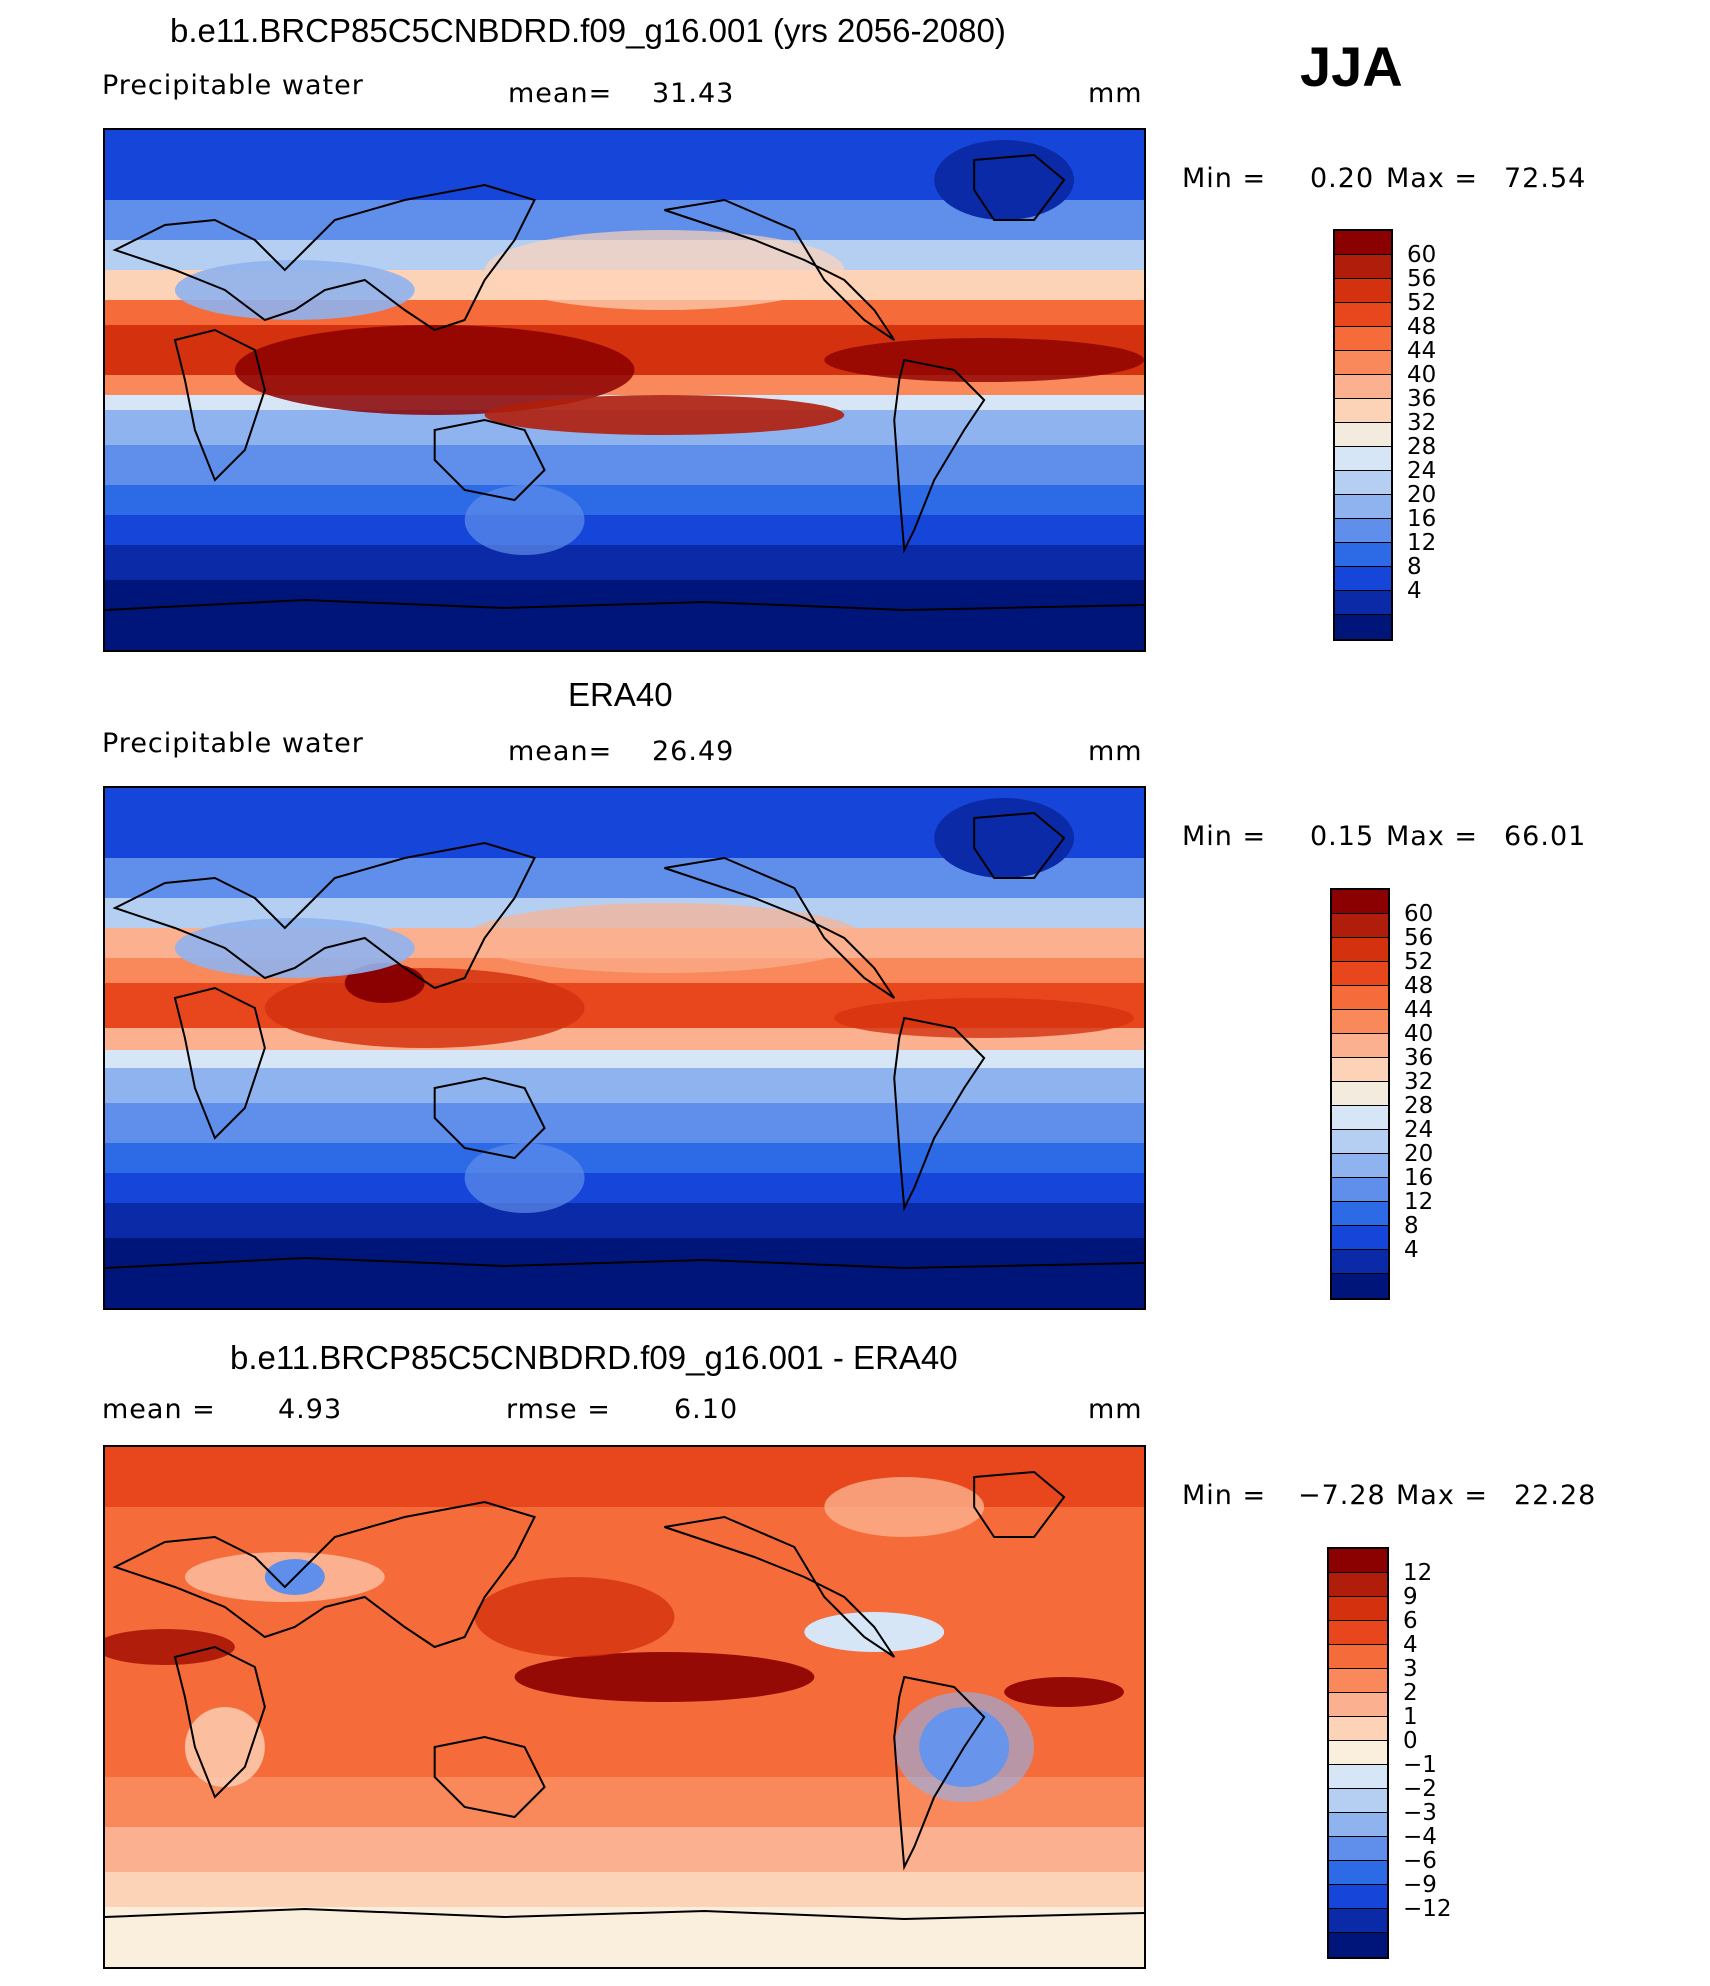 The image size is (1710, 1986). What do you see at coordinates (1410, 1693) in the screenshot?
I see `colorbar-tick-label: 2` at bounding box center [1410, 1693].